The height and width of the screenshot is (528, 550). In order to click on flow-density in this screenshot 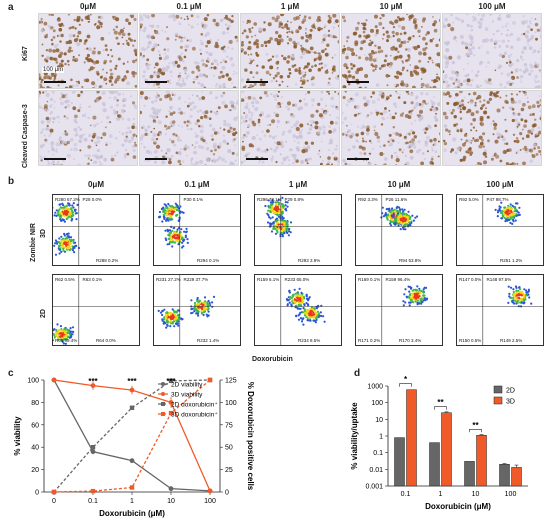, I will do `click(197, 230)`.